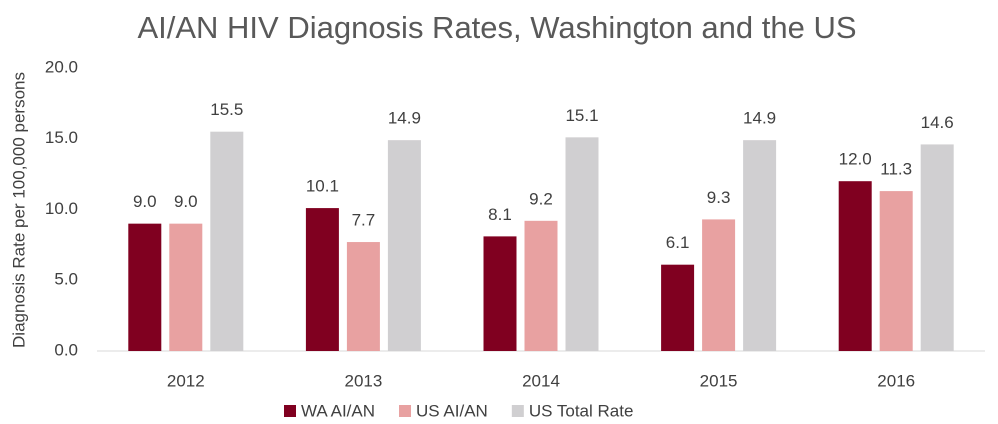 This screenshot has height=424, width=998. What do you see at coordinates (61, 66) in the screenshot?
I see `y-tick-label: 20.0` at bounding box center [61, 66].